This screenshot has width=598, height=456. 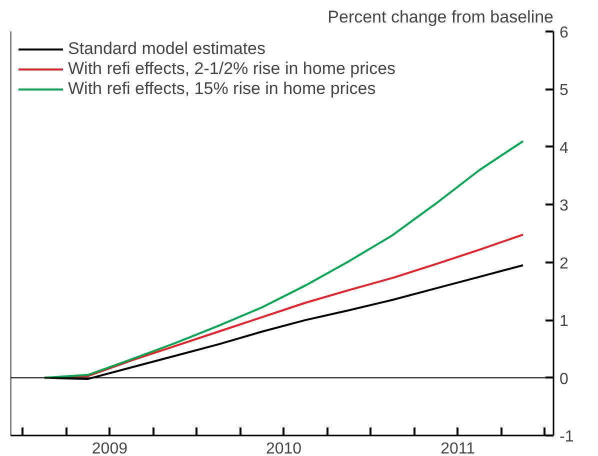 What do you see at coordinates (167, 49) in the screenshot?
I see `legend-label: Standard model estimates` at bounding box center [167, 49].